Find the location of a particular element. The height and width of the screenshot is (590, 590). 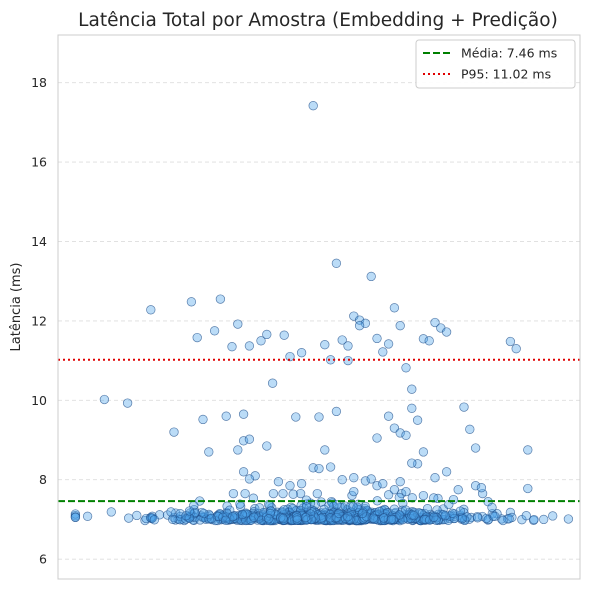

legend-mean-label: Média: 7.46 ms is located at coordinates (509, 53).